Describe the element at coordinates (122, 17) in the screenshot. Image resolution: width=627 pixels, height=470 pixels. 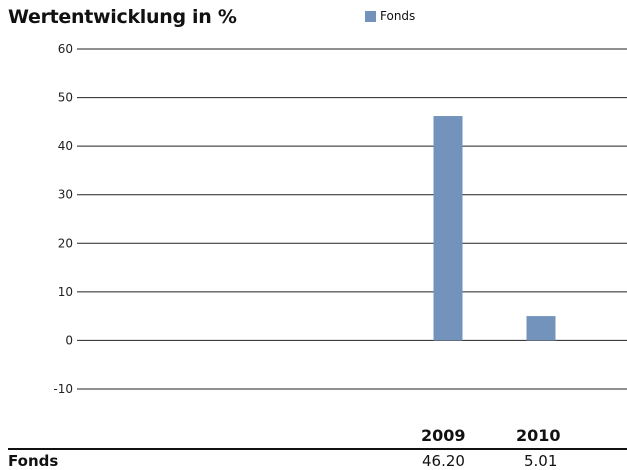
I see `chart-title: Wertentwicklung in %` at that location.